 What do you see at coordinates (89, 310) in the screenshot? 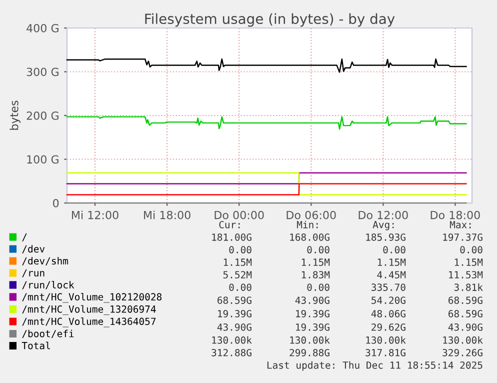
I see `legend-label: /mnt/HC_Volume_13206974` at bounding box center [89, 310].